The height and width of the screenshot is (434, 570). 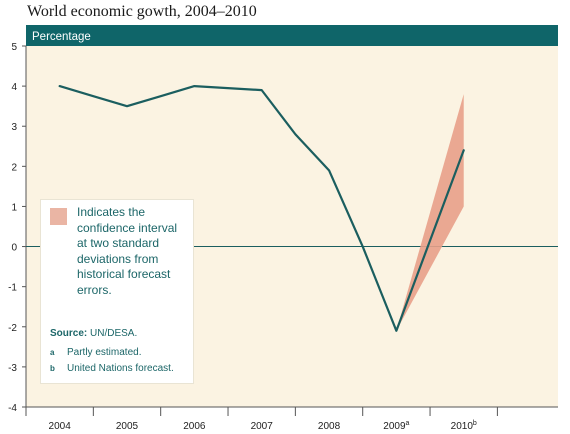 What do you see at coordinates (104, 352) in the screenshot?
I see `footnote-a-text: Partly estimated.` at bounding box center [104, 352].